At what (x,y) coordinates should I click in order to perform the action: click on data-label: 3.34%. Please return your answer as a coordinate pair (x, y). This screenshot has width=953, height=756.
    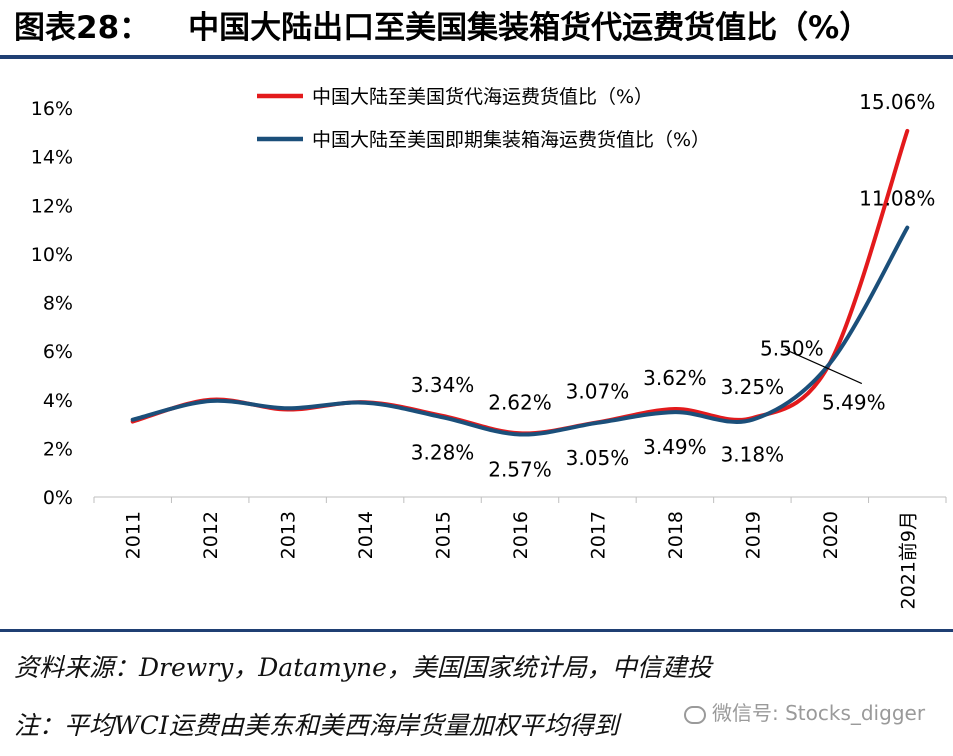
    Looking at the image, I should click on (443, 385).